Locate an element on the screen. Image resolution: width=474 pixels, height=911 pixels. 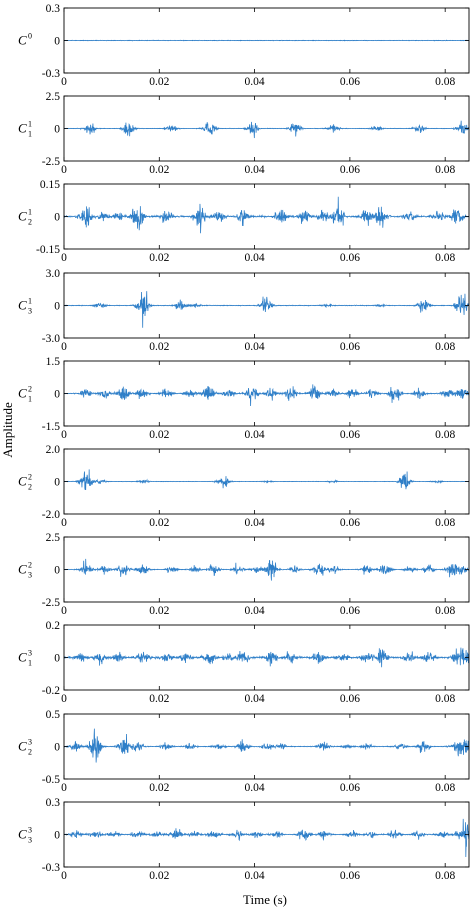
subplot-panel: 0 0.02 0.04 0.06 0.082.00-2.0C 22 is located at coordinates (244, 486).